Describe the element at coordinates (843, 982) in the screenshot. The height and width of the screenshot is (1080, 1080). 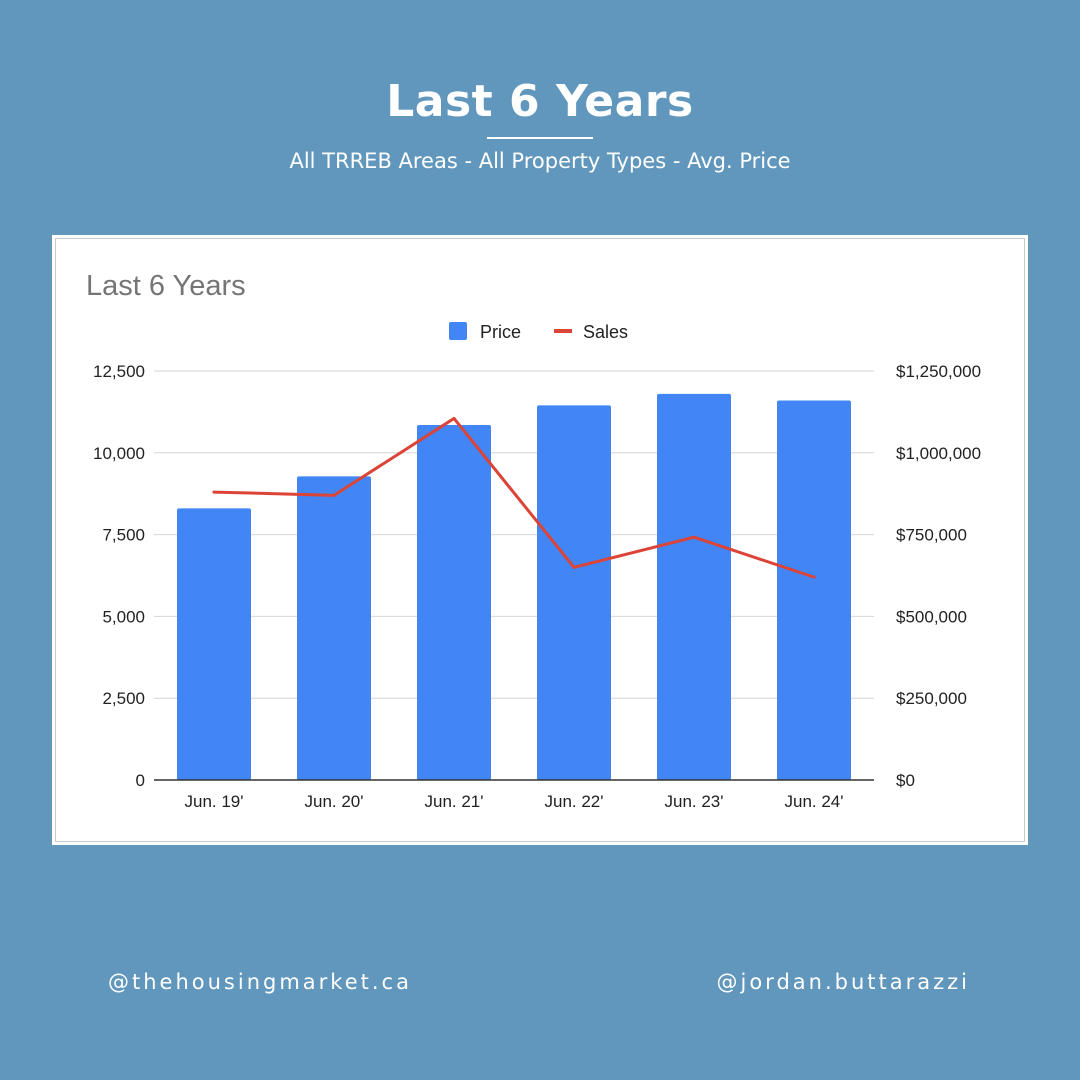
I see `instagram-handle: @jordan.buttarazzi` at that location.